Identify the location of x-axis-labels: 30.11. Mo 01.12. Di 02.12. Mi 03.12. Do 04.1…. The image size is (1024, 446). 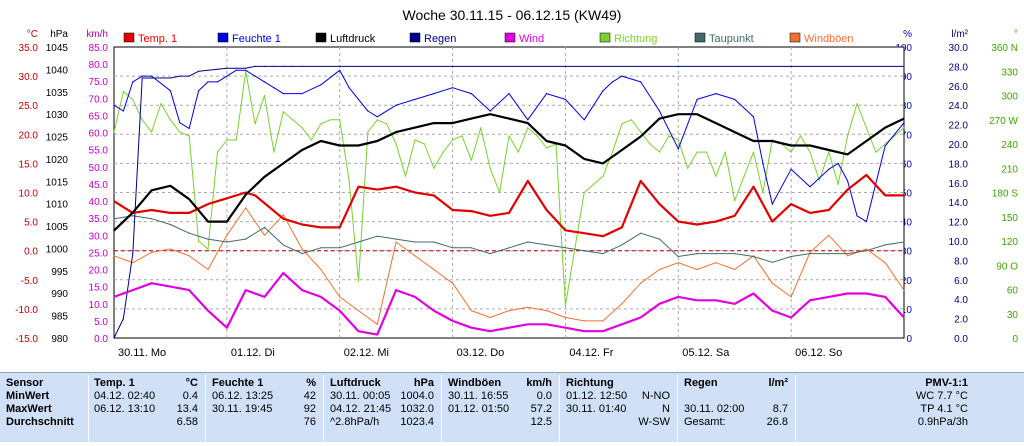
(480, 353).